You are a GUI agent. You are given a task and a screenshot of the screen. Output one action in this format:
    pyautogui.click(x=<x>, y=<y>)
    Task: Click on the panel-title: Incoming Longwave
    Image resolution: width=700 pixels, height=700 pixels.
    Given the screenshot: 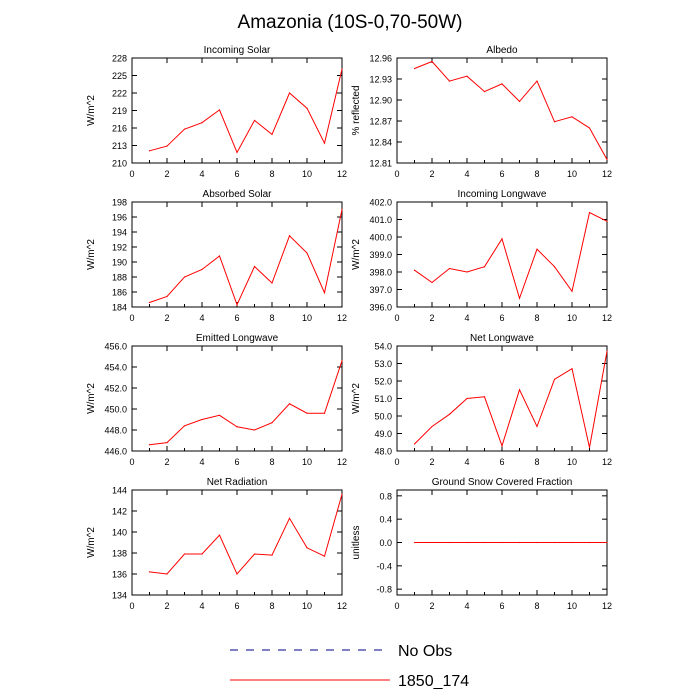 What is the action you would take?
    pyautogui.click(x=502, y=194)
    